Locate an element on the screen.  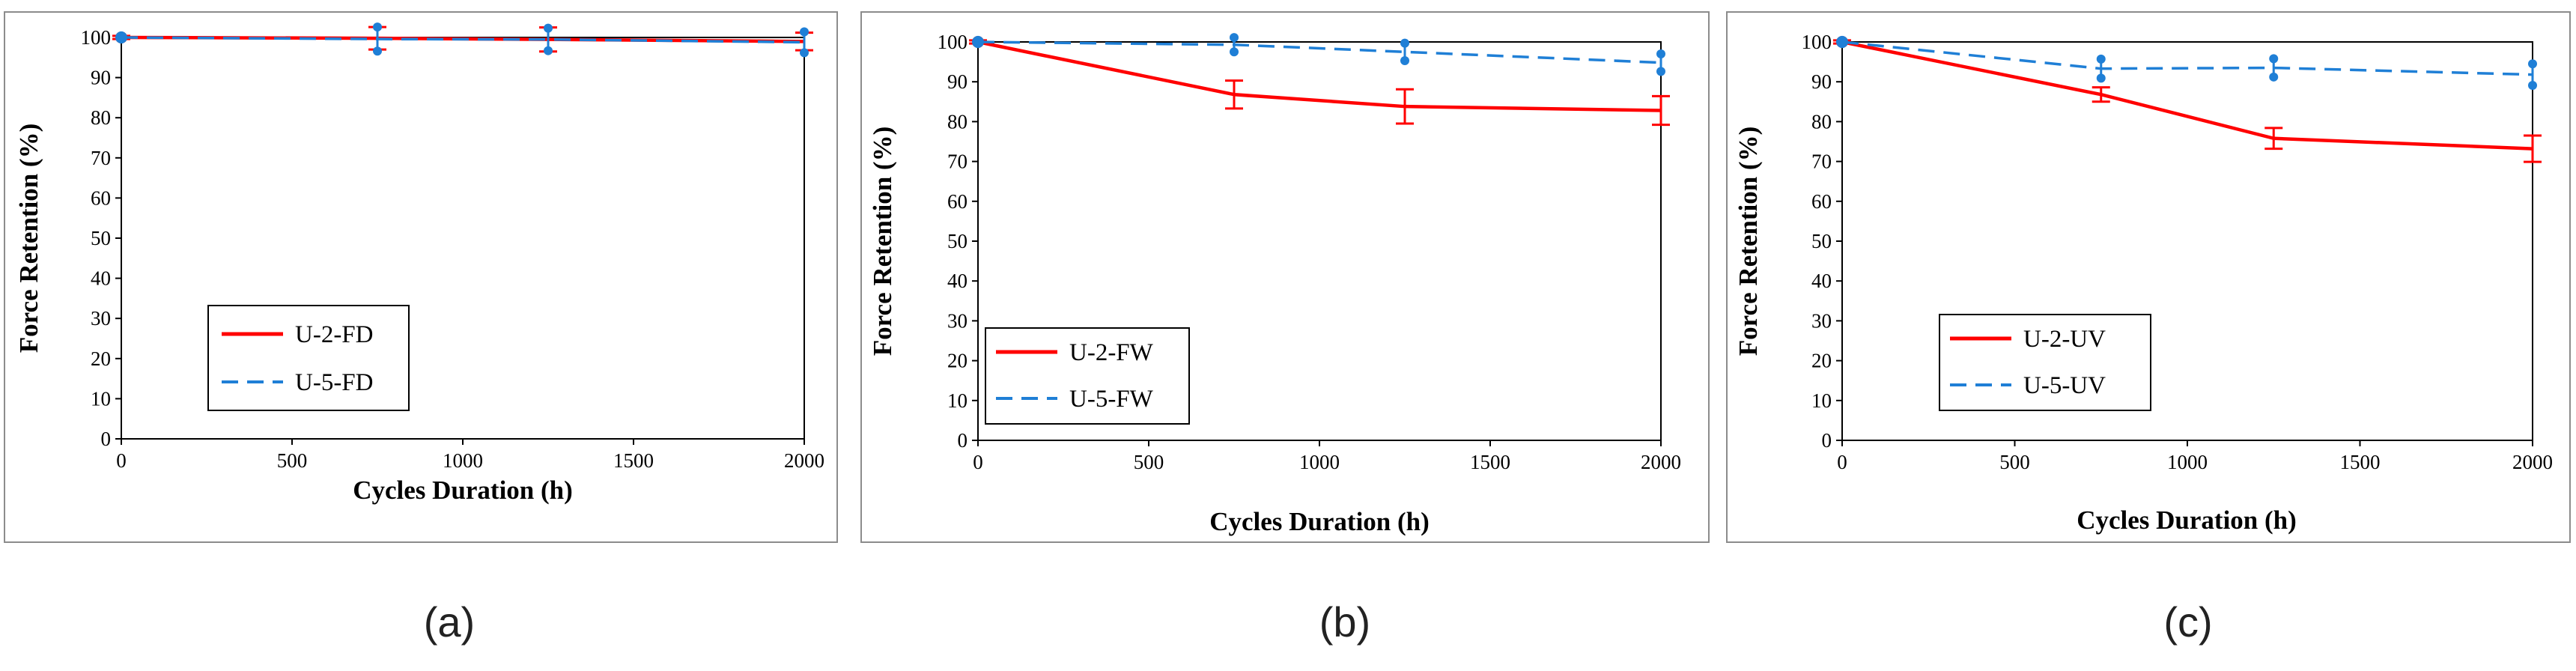
panel-b-x-axis-title: Cycles Duration (h) is located at coordinates (1319, 521).